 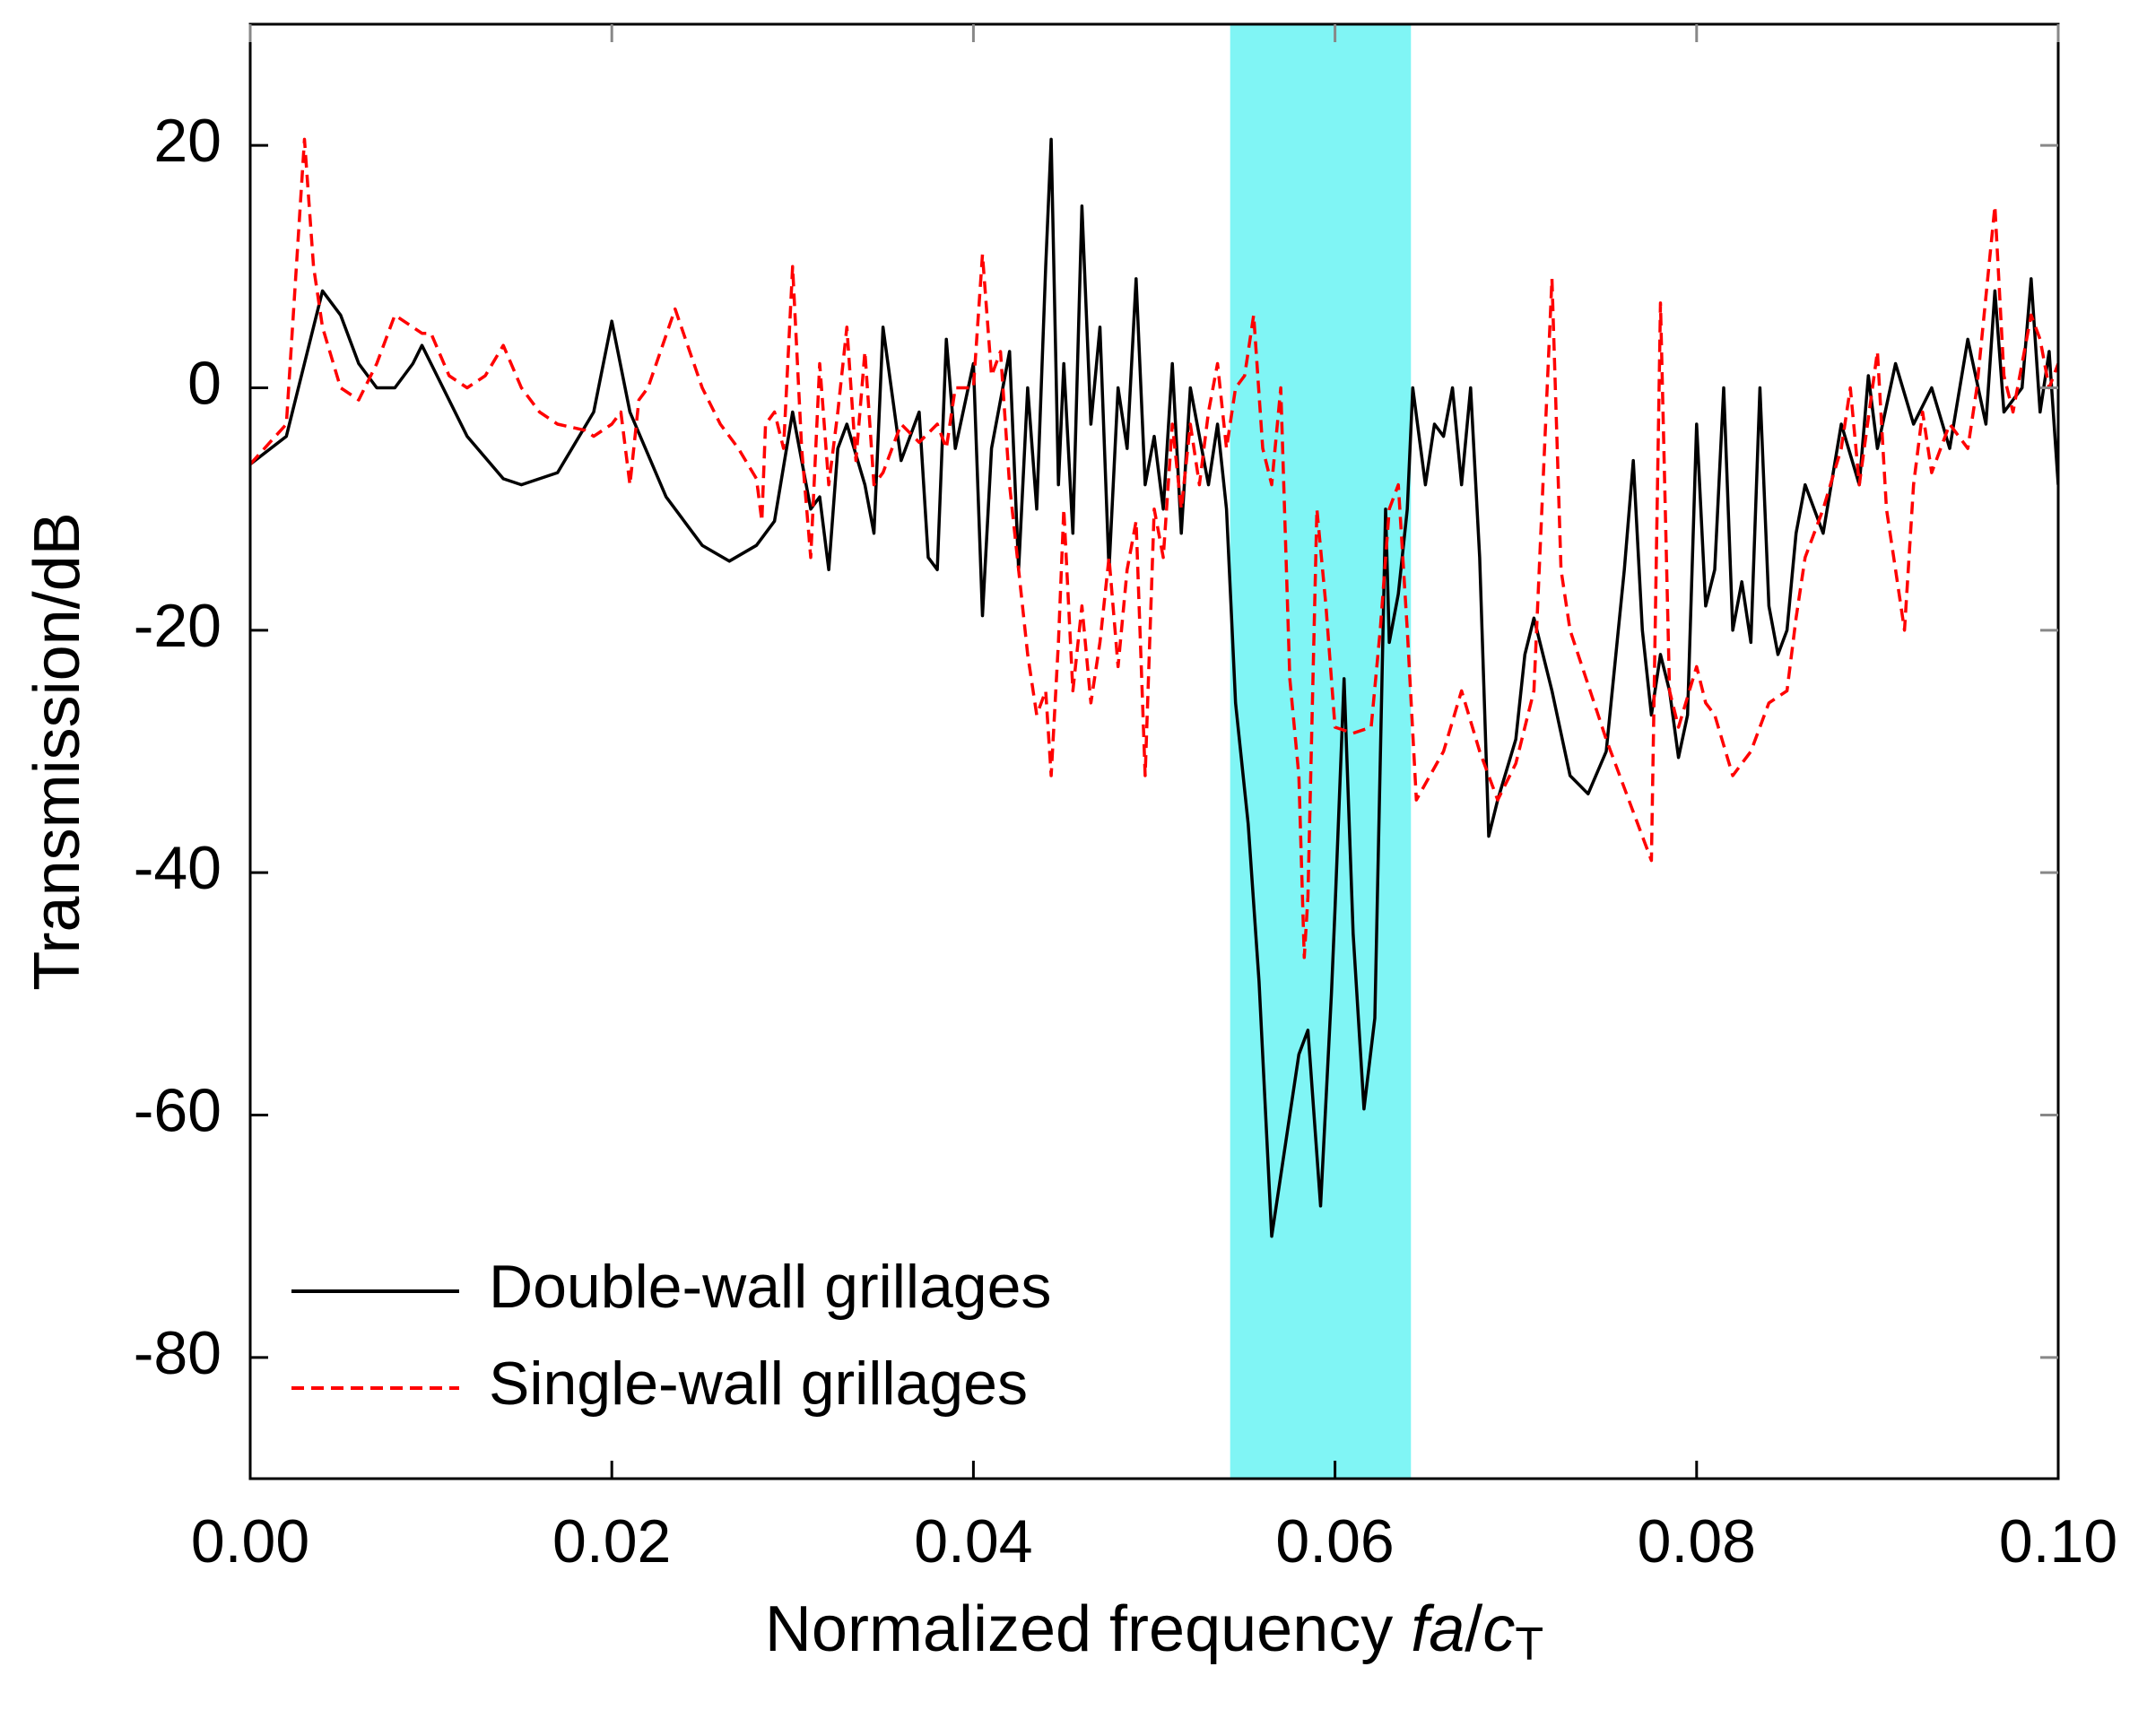 I want to click on x-axis-title-part: T, so click(x=1529, y=1645).